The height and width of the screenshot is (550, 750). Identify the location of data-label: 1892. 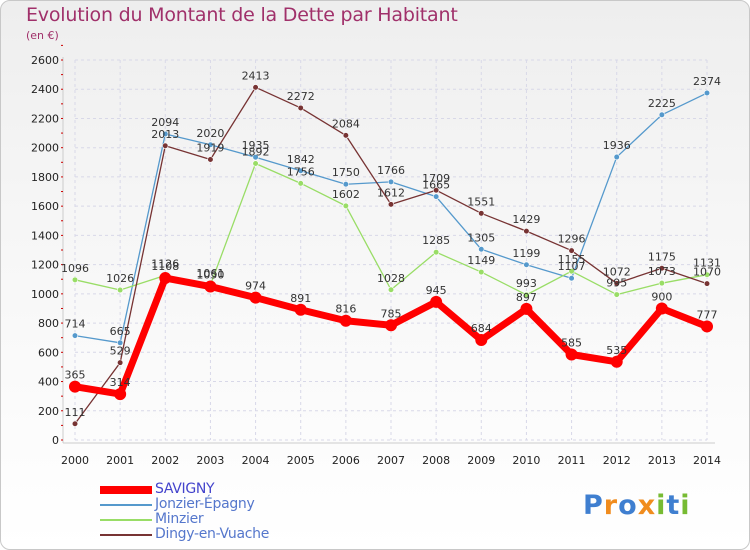
(256, 151).